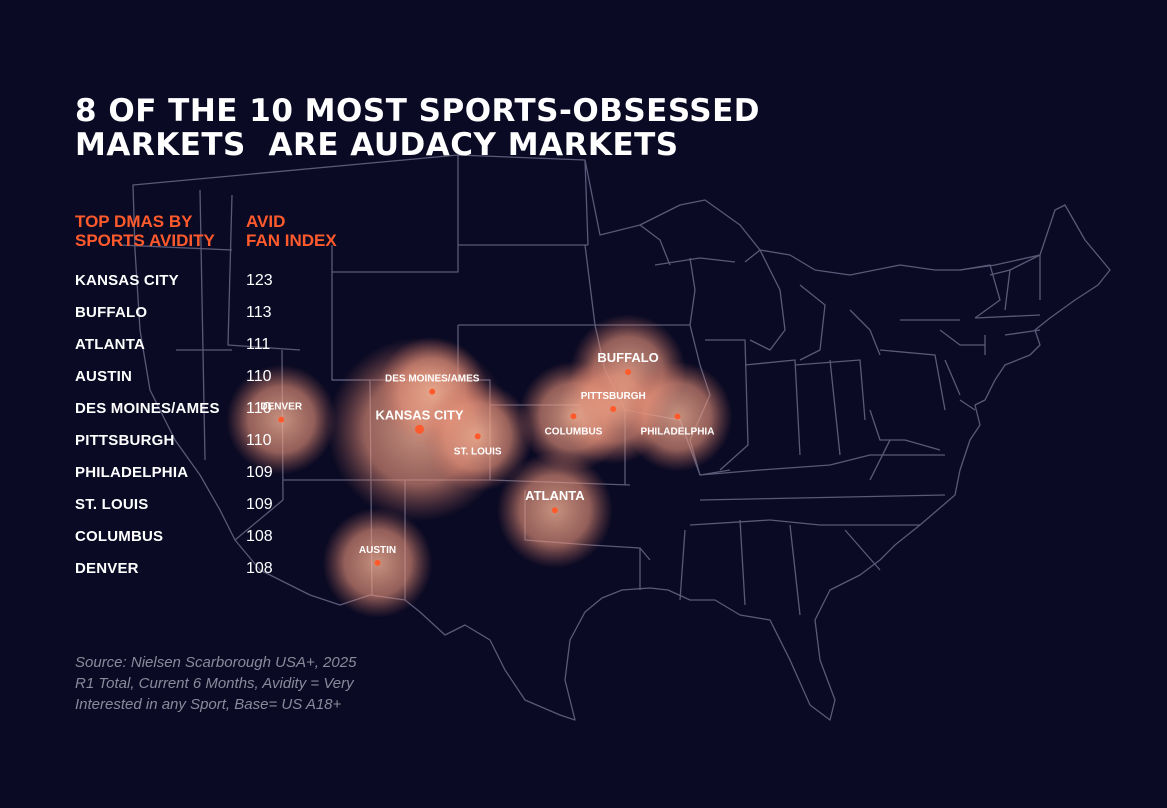 This screenshot has width=1167, height=808. What do you see at coordinates (627, 357) in the screenshot?
I see `market-label-buffalo: BUFFALO` at bounding box center [627, 357].